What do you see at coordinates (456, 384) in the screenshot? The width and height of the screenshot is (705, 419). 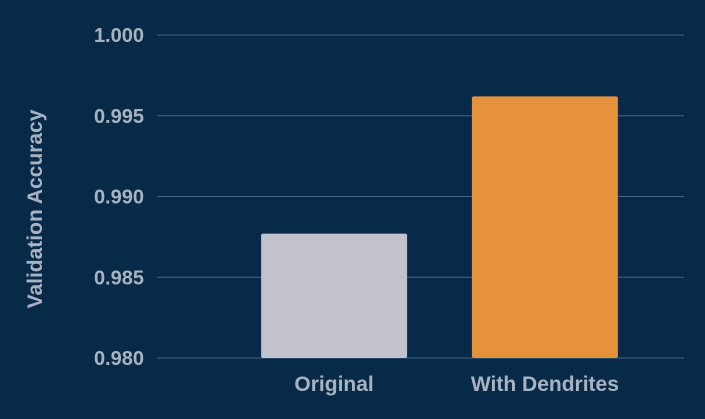 I see `x-axis-ticks: Original With Dendrites` at bounding box center [456, 384].